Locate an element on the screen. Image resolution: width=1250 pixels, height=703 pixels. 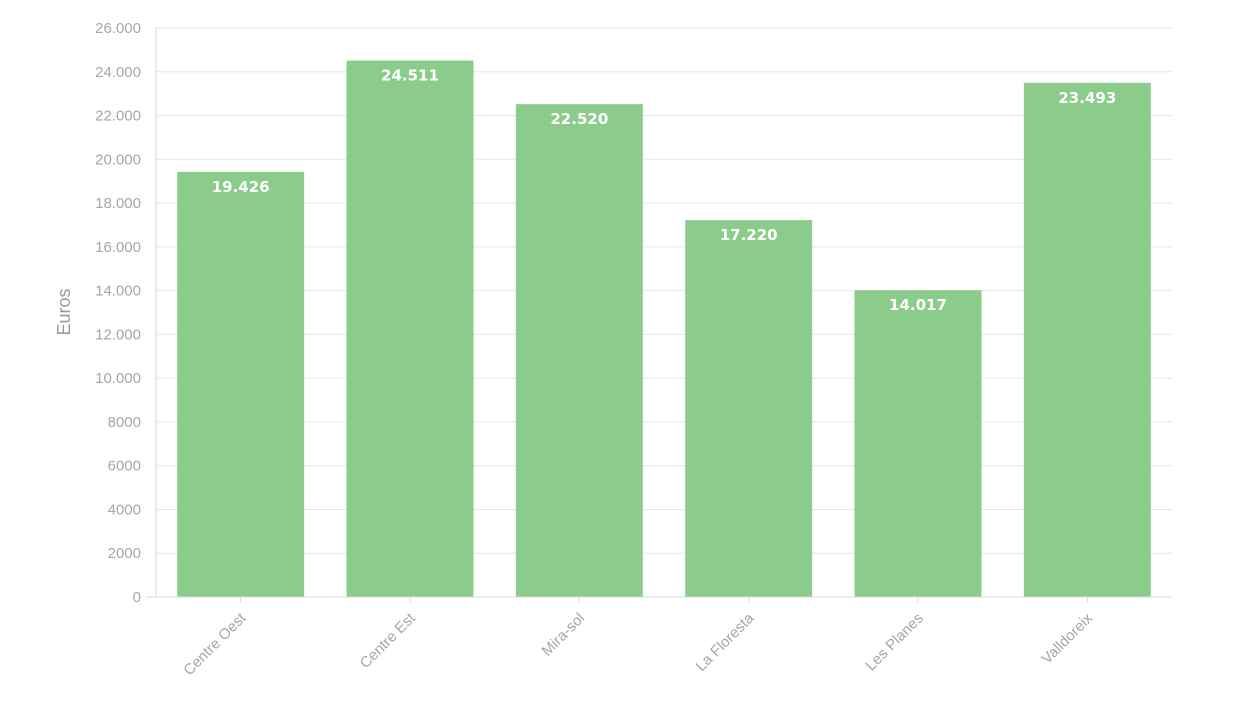
bar-value-label: 23.493 is located at coordinates (1087, 98).